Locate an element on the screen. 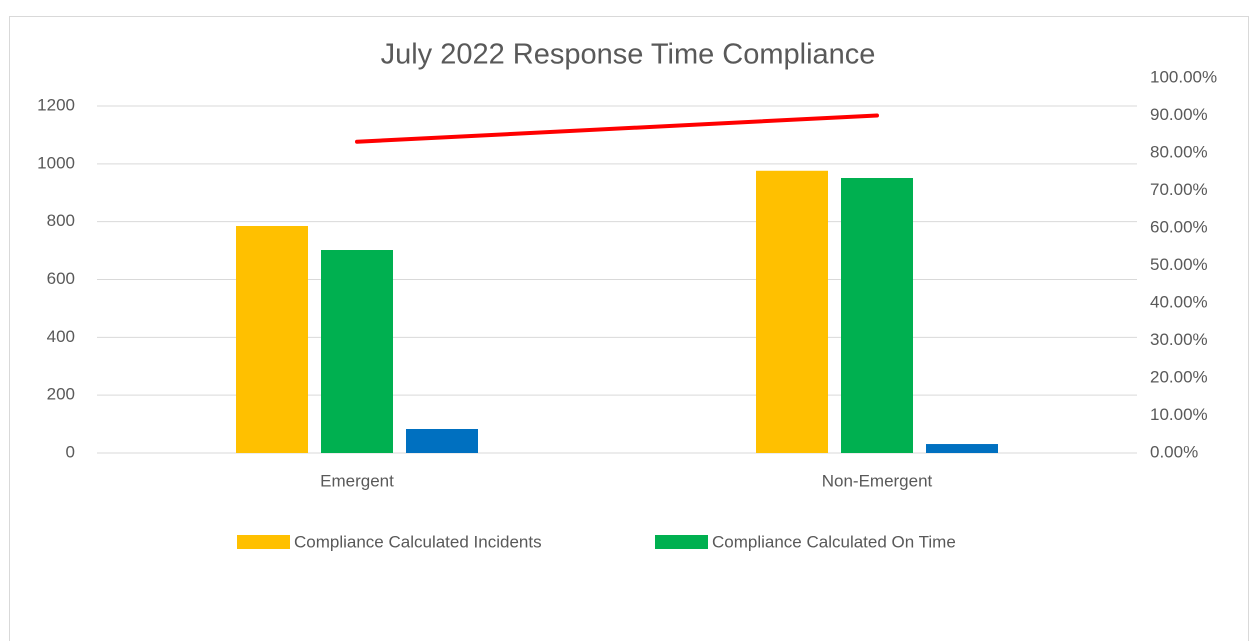  y2-tick-label: 60.00% is located at coordinates (1179, 226).